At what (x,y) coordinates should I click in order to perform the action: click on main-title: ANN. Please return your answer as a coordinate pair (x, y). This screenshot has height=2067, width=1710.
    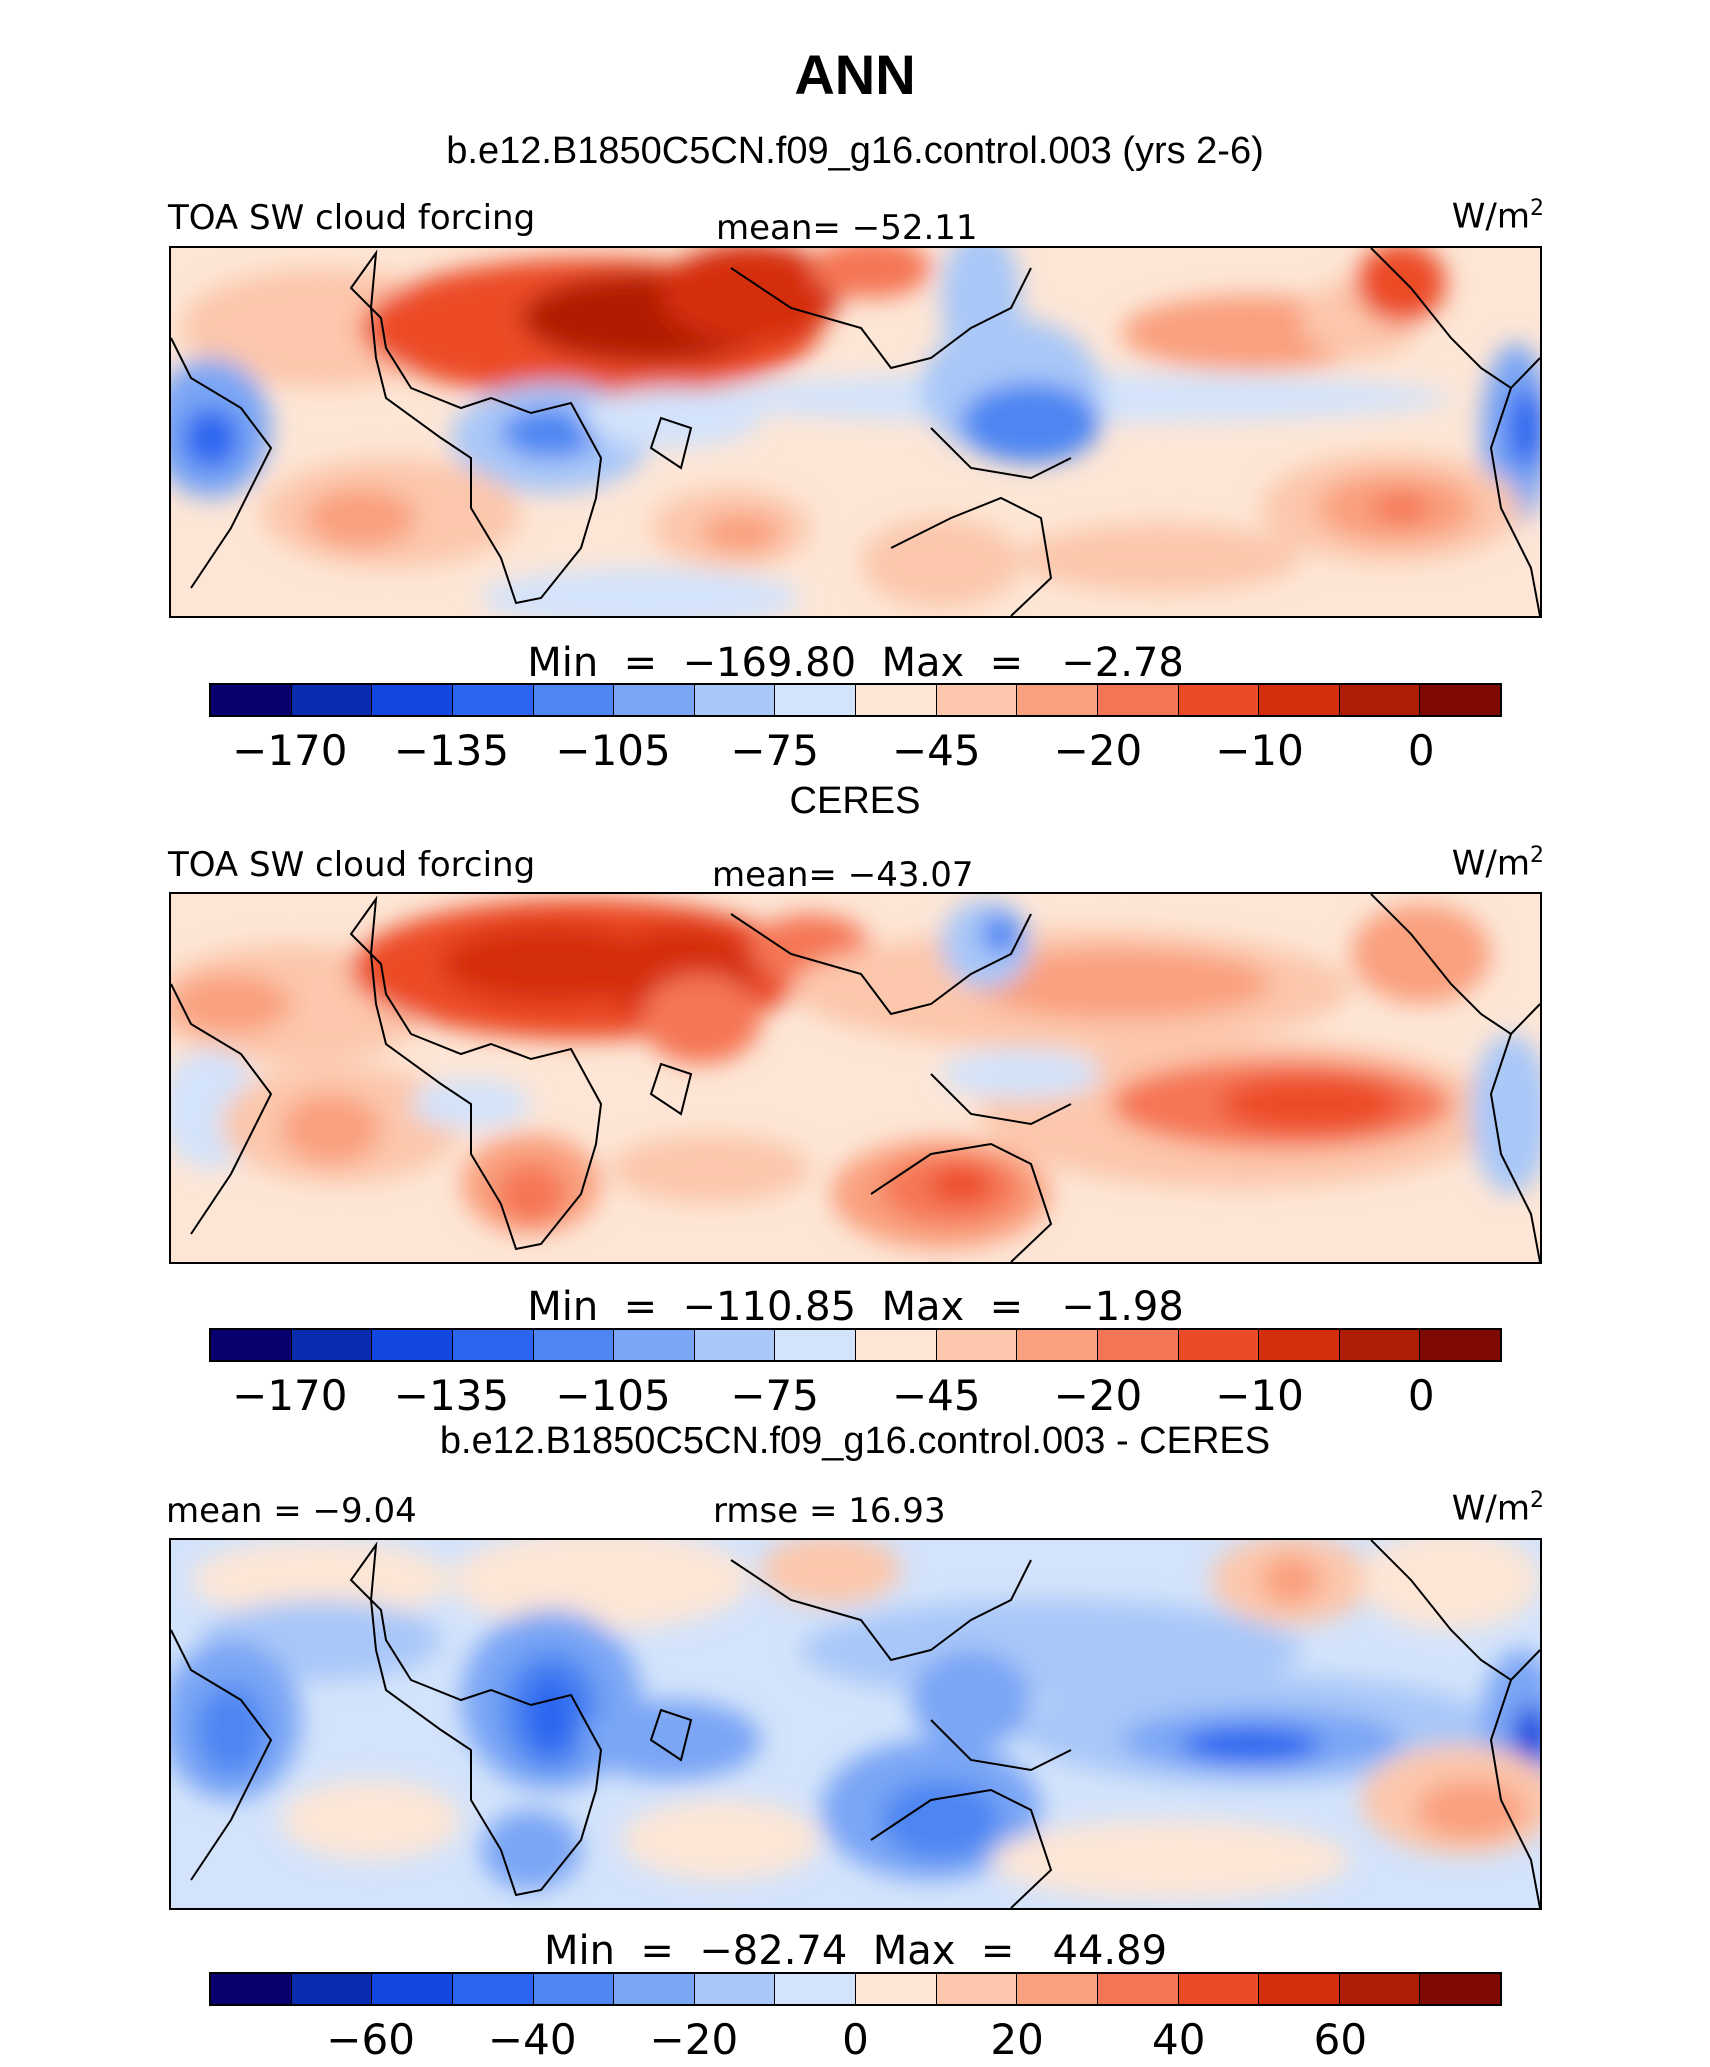
    Looking at the image, I should click on (855, 74).